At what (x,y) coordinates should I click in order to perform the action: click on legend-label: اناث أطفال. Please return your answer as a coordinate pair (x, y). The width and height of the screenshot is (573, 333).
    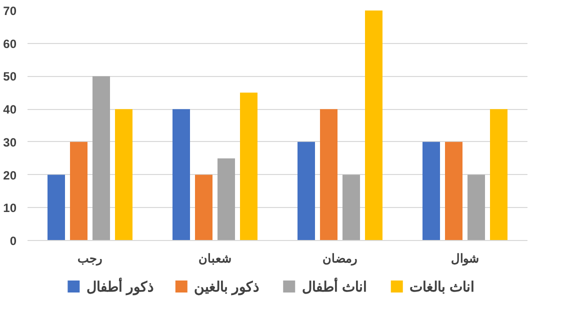
    Looking at the image, I should click on (334, 285).